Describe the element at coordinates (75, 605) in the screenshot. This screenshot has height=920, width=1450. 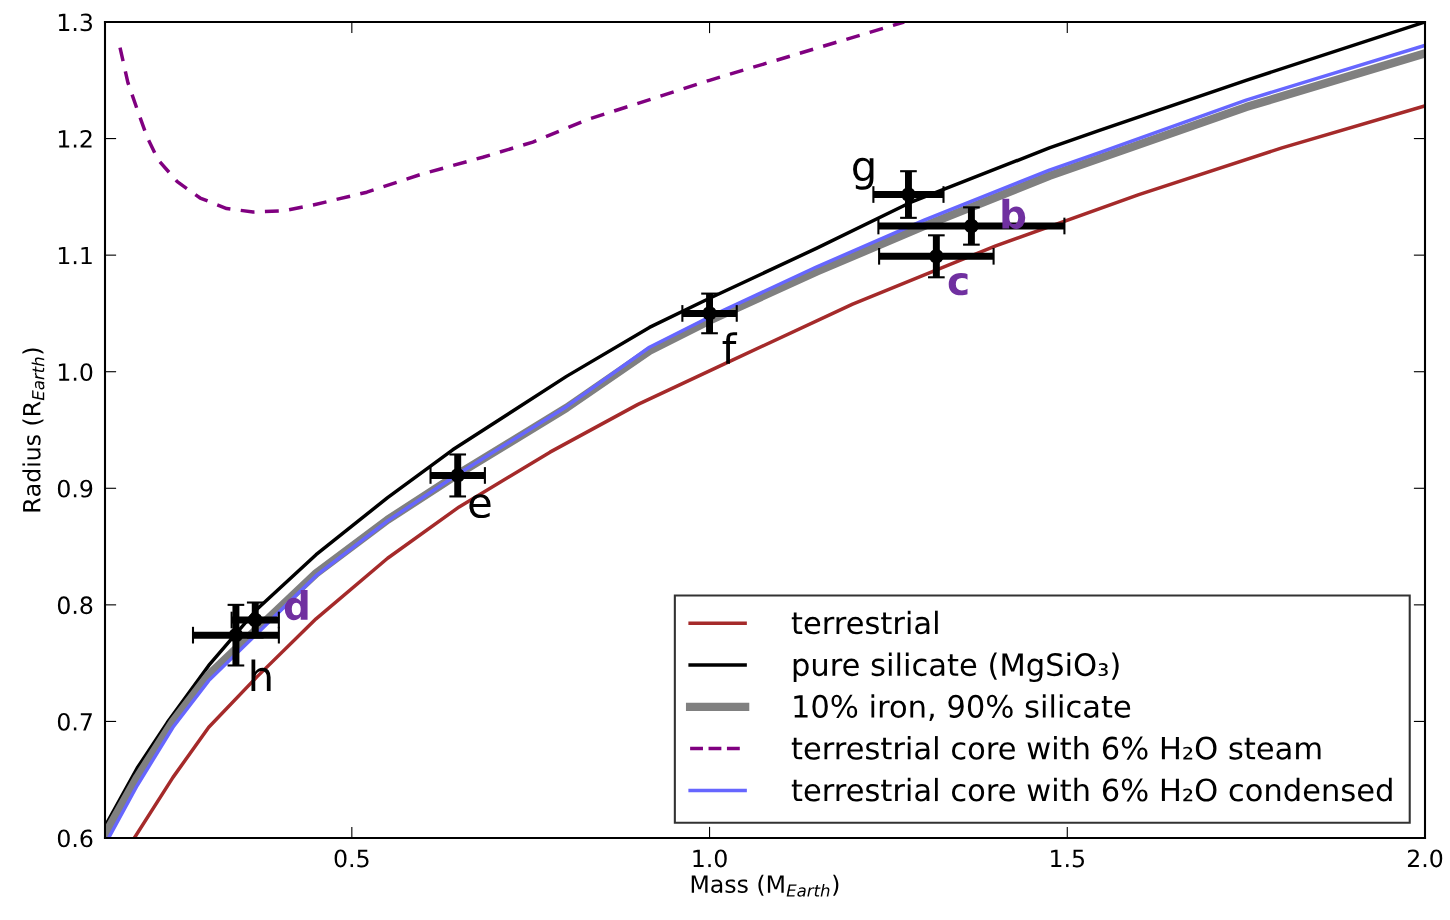
I see `y-tick-label: 0.8` at that location.